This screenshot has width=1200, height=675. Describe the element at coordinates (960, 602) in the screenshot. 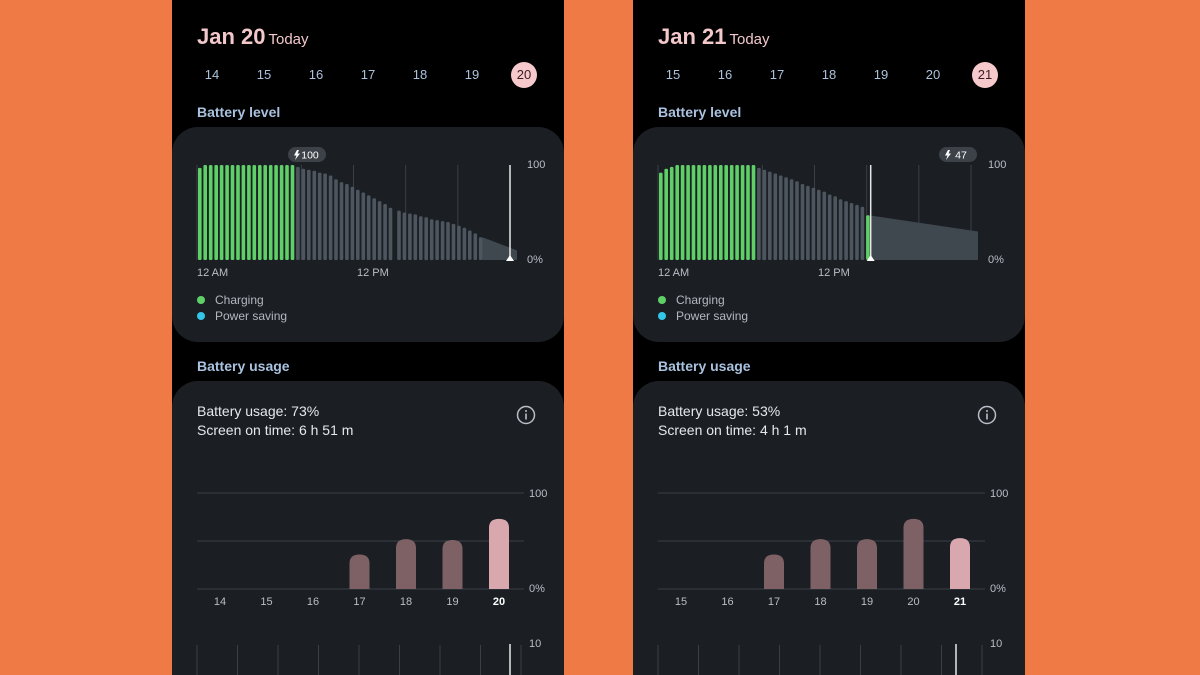

I see `usage-x-tick-21: 21` at that location.